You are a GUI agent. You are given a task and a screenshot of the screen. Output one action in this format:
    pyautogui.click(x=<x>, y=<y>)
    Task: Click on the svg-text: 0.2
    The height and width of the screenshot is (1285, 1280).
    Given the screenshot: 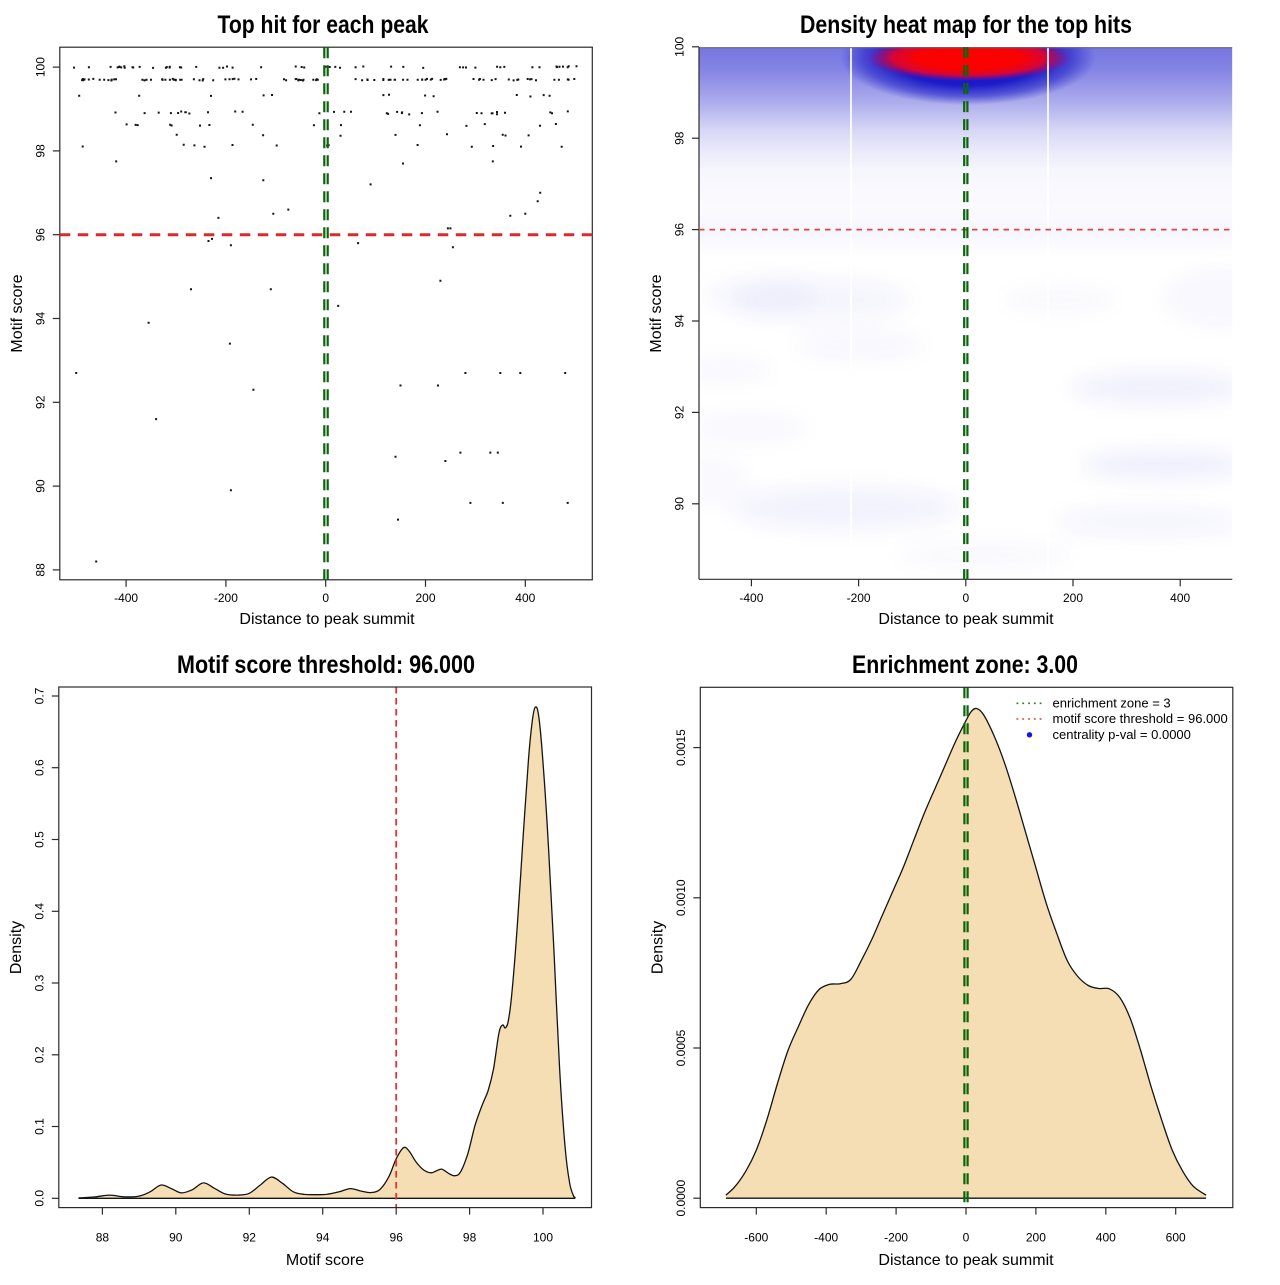 What is the action you would take?
    pyautogui.click(x=40, y=1054)
    